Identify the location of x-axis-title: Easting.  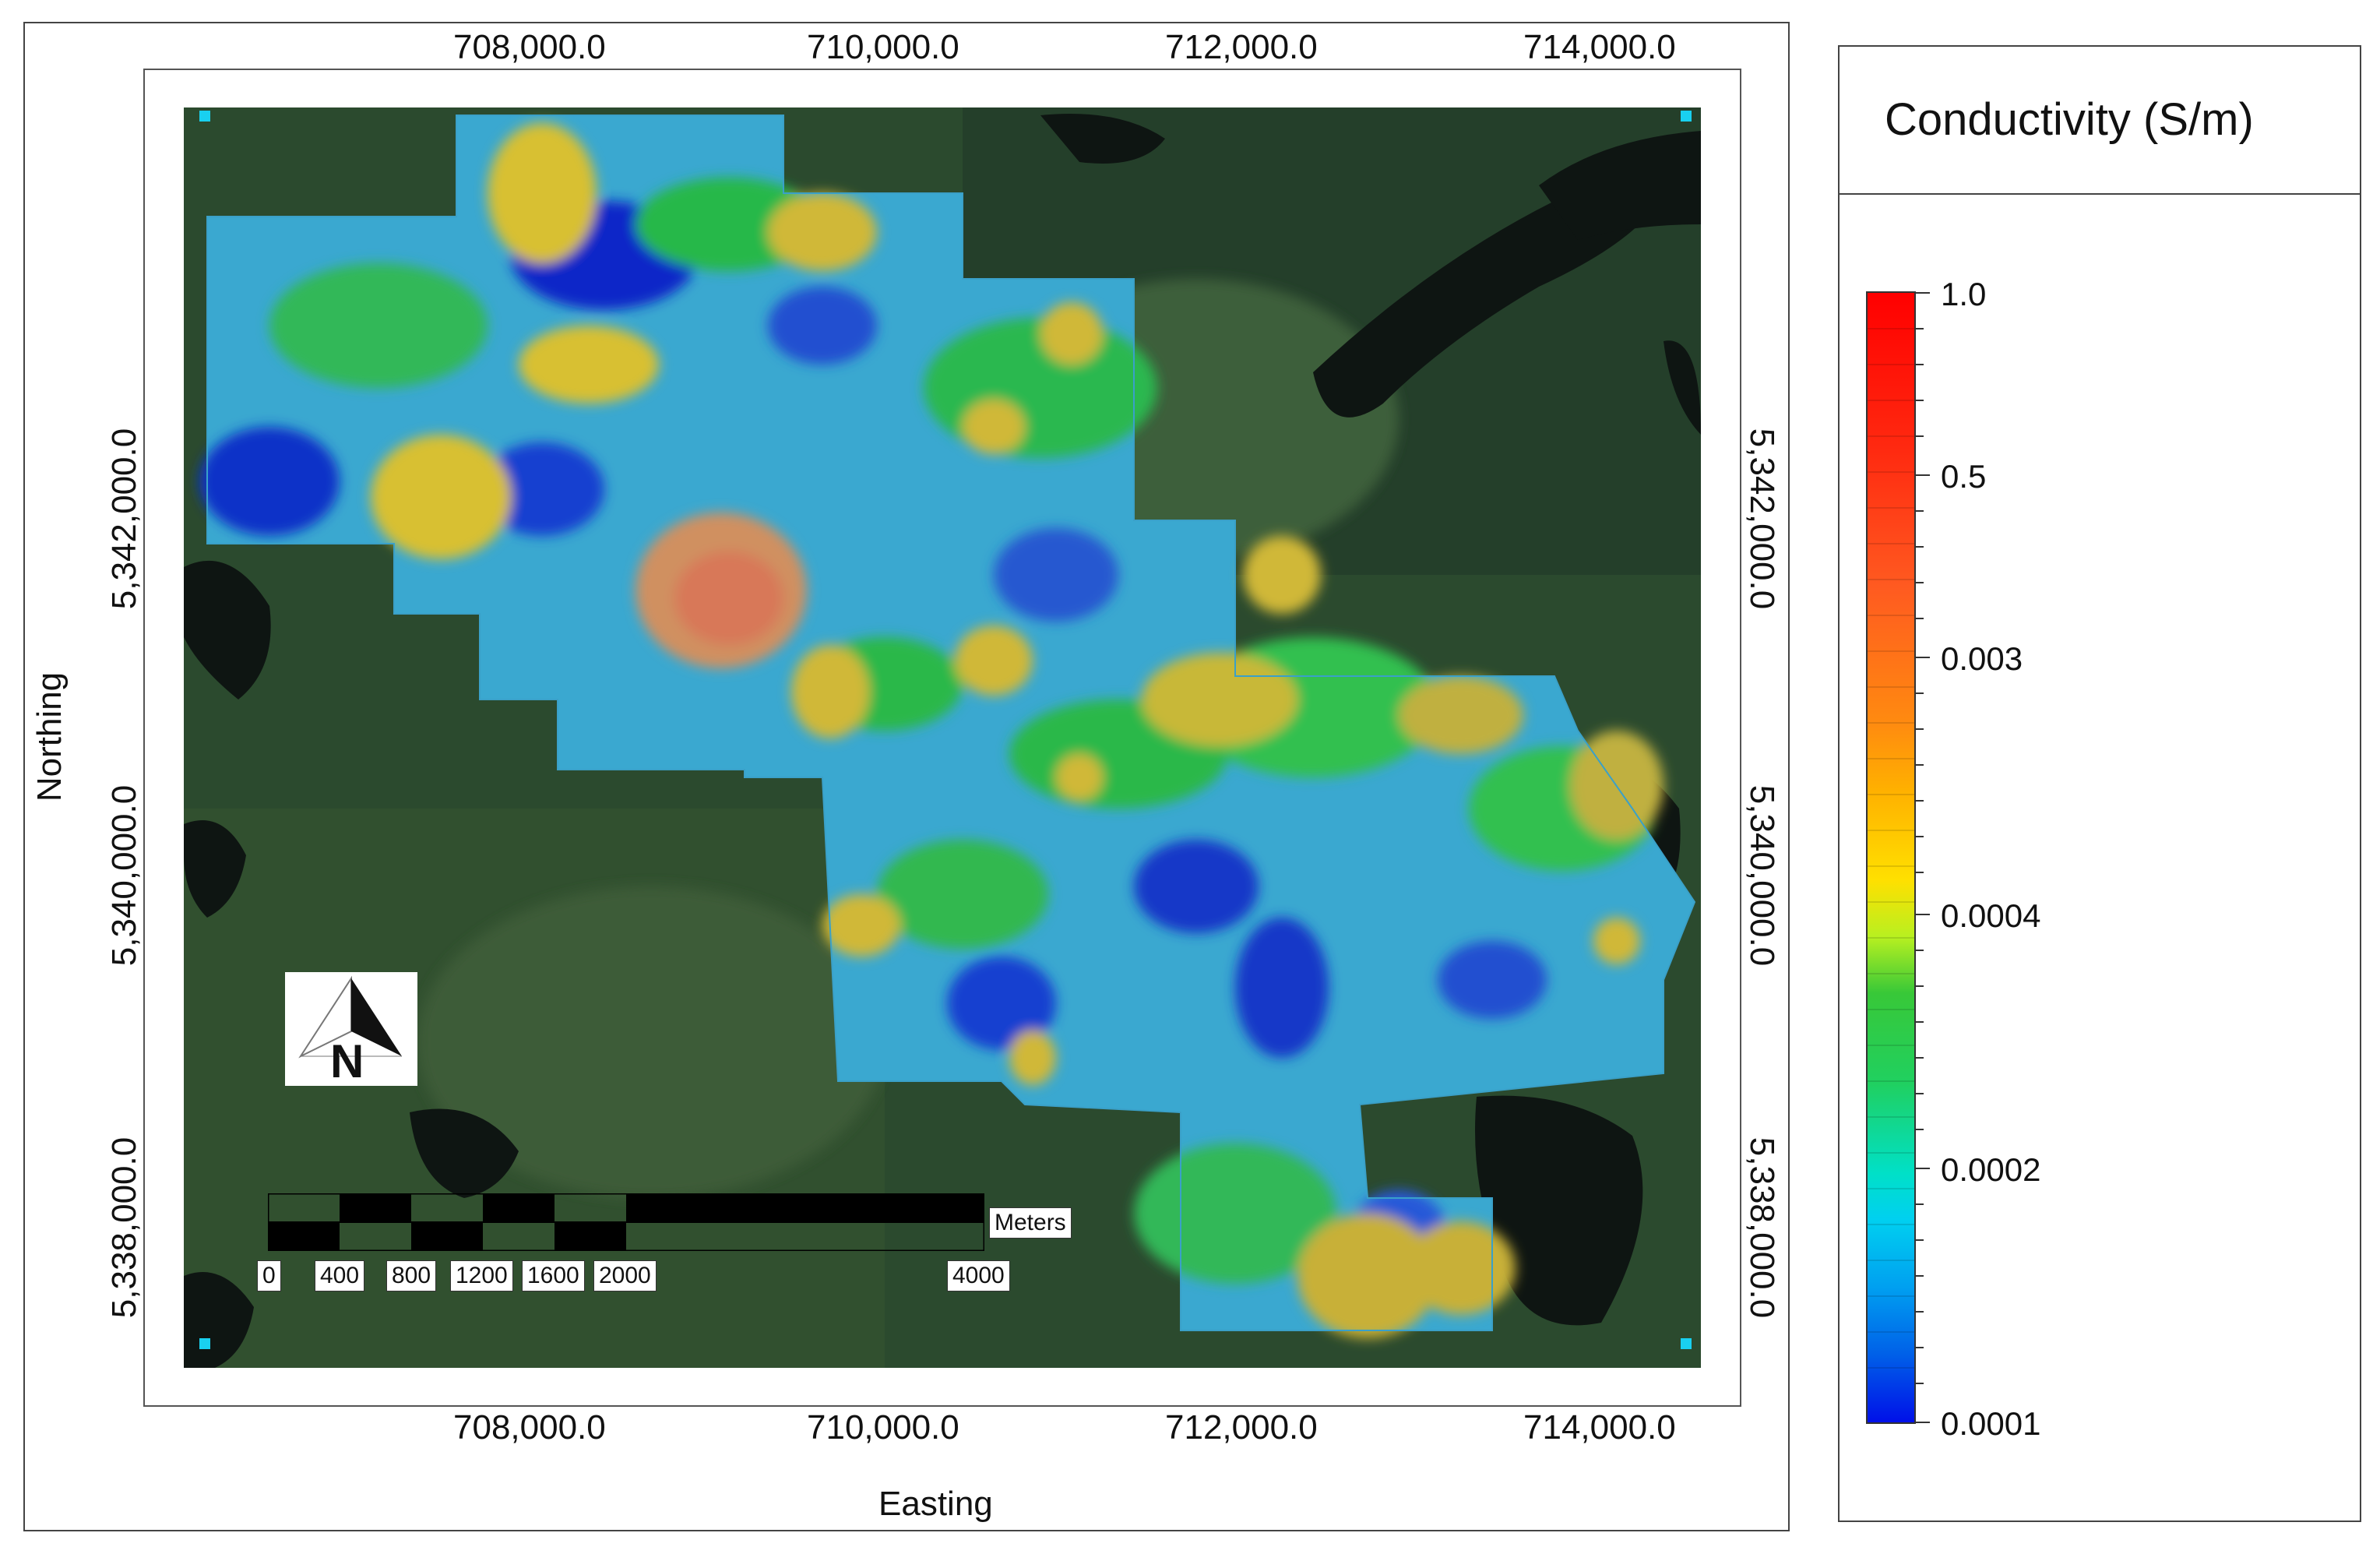
(935, 1504).